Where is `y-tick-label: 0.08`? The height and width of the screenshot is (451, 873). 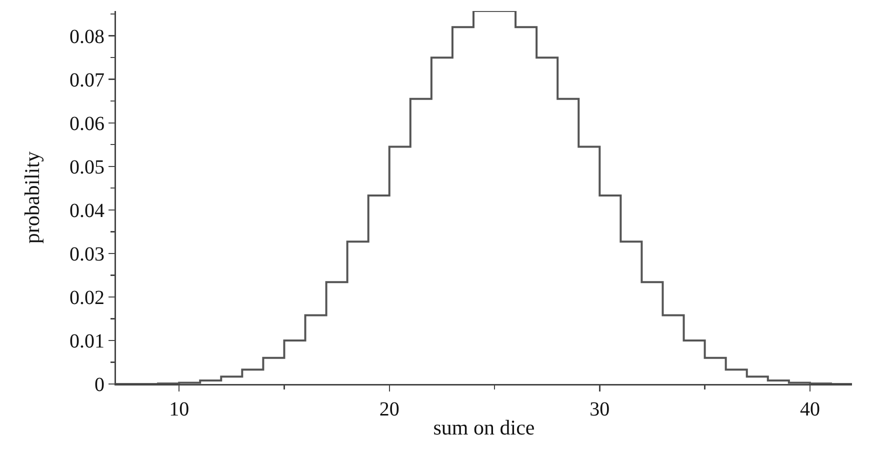 y-tick-label: 0.08 is located at coordinates (87, 37).